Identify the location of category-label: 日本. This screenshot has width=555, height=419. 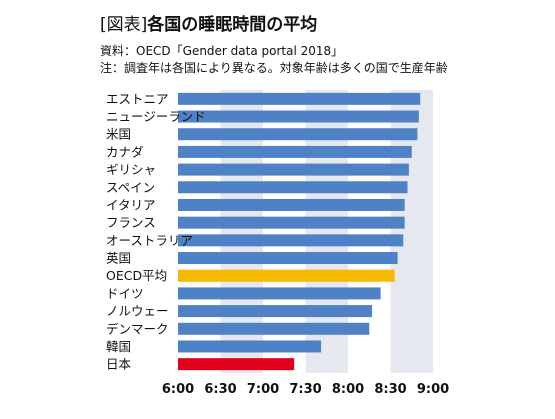
(119, 364).